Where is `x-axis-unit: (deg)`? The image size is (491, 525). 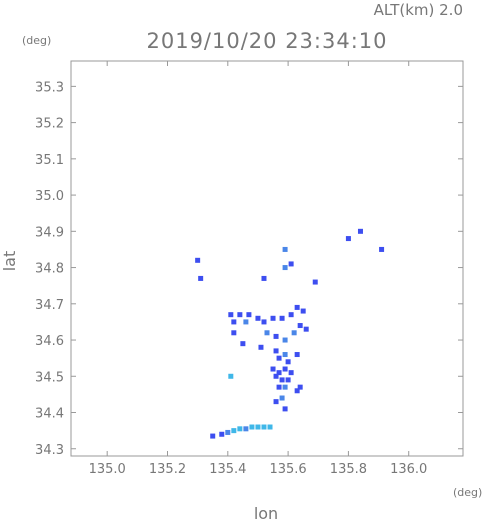 x-axis-unit: (deg) is located at coordinates (467, 492).